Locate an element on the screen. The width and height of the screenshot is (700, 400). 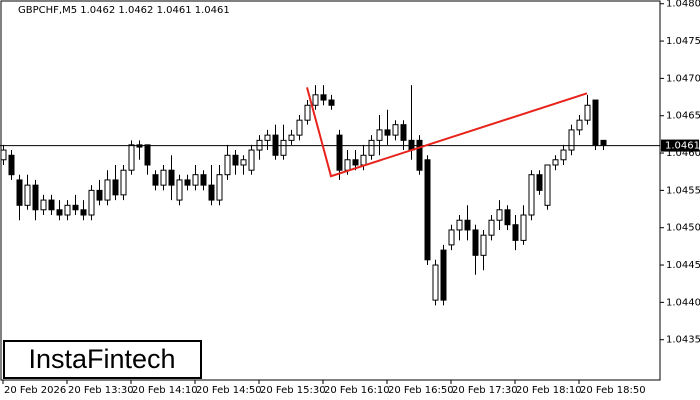
y-tick-label: 1.0480 is located at coordinates (683, 5).